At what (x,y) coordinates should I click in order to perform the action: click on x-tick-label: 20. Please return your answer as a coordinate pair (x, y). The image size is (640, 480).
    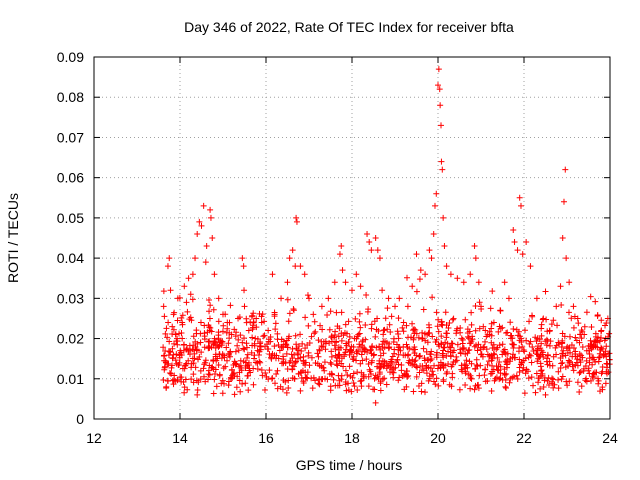
    Looking at the image, I should click on (438, 438).